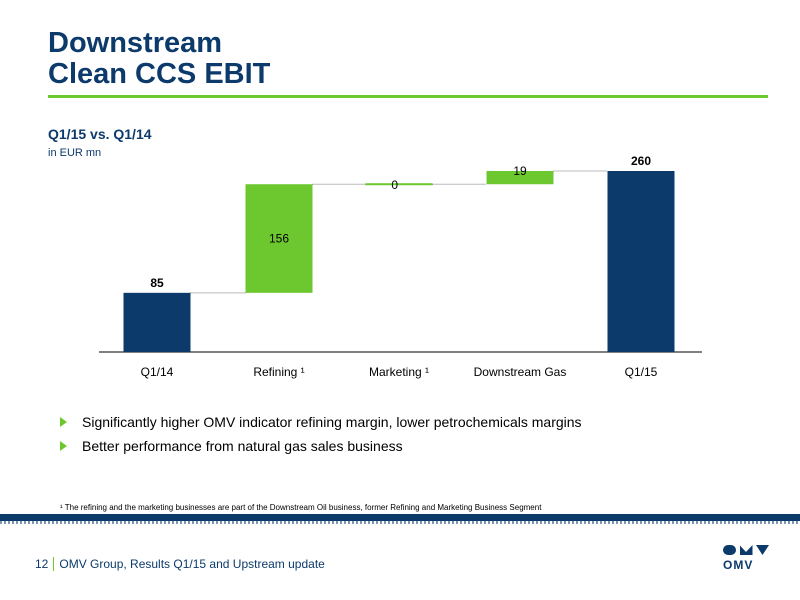 The width and height of the screenshot is (800, 600). Describe the element at coordinates (641, 372) in the screenshot. I see `x-tick-label: Q1/15` at that location.